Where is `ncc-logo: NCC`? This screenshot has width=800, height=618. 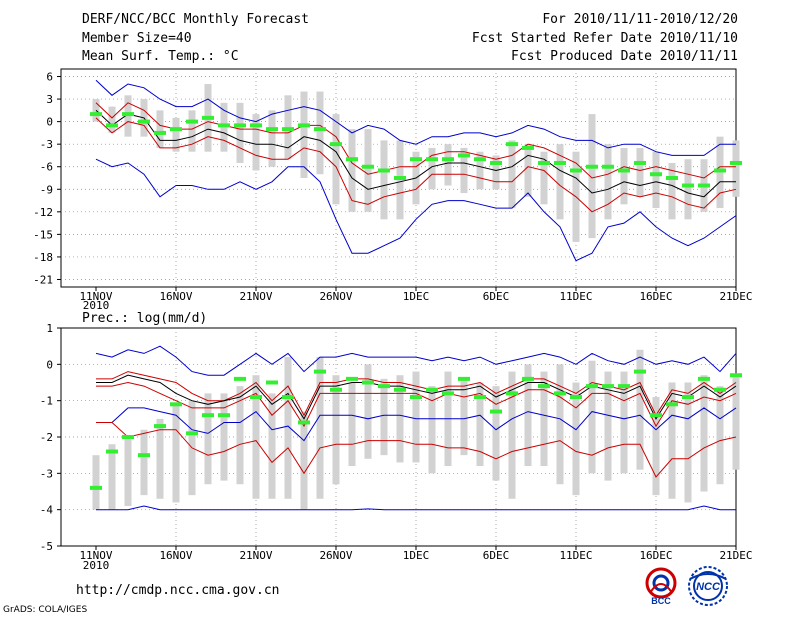
ncc-logo: NCC is located at coordinates (708, 586).